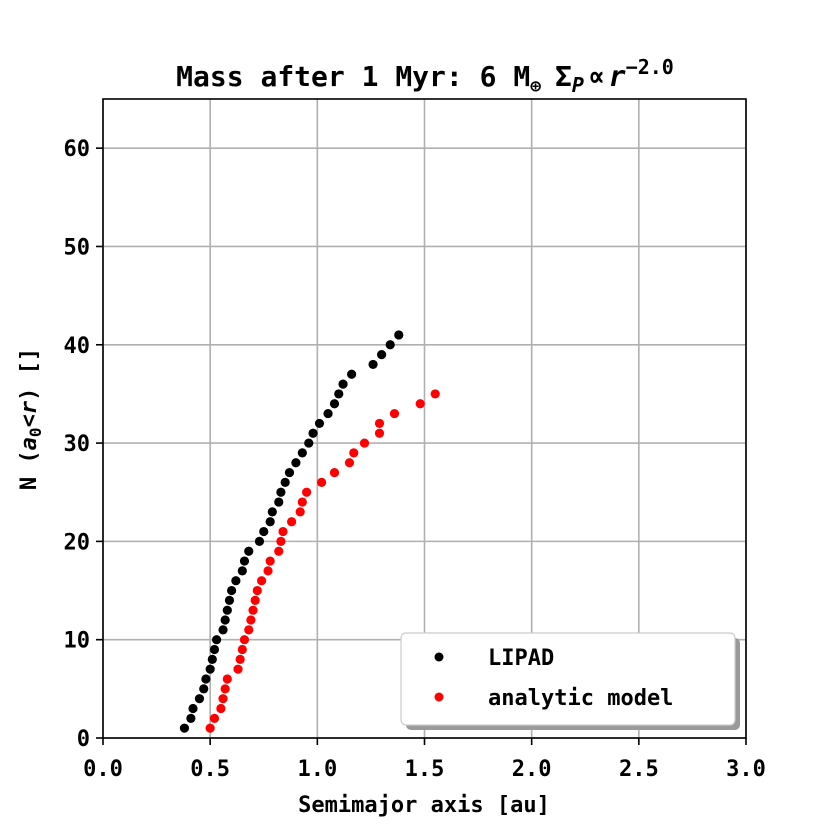 The width and height of the screenshot is (830, 830). Describe the element at coordinates (578, 85) in the screenshot. I see `title-p: P` at that location.